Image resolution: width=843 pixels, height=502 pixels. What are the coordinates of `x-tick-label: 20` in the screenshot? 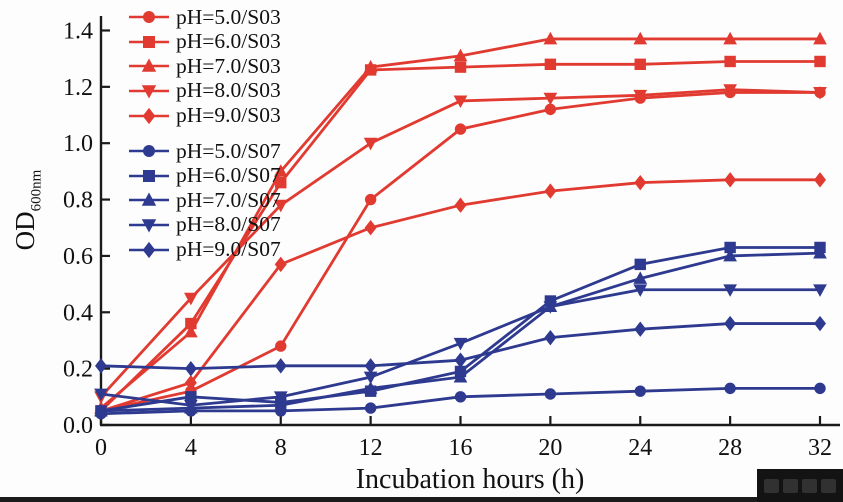 It's located at (550, 448).